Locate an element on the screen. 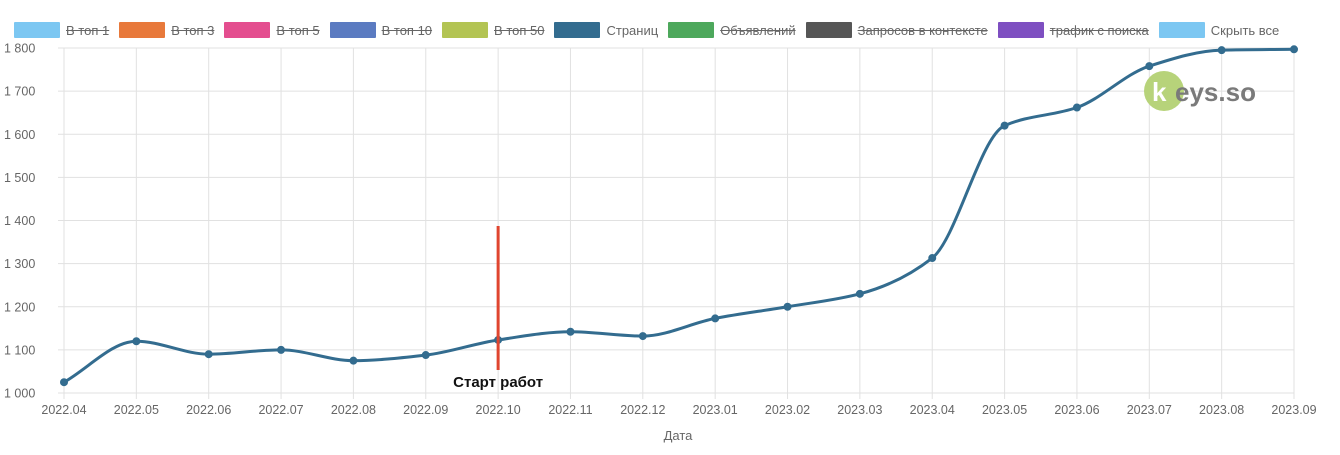 The image size is (1340, 455). watermark-circle is located at coordinates (1164, 91).